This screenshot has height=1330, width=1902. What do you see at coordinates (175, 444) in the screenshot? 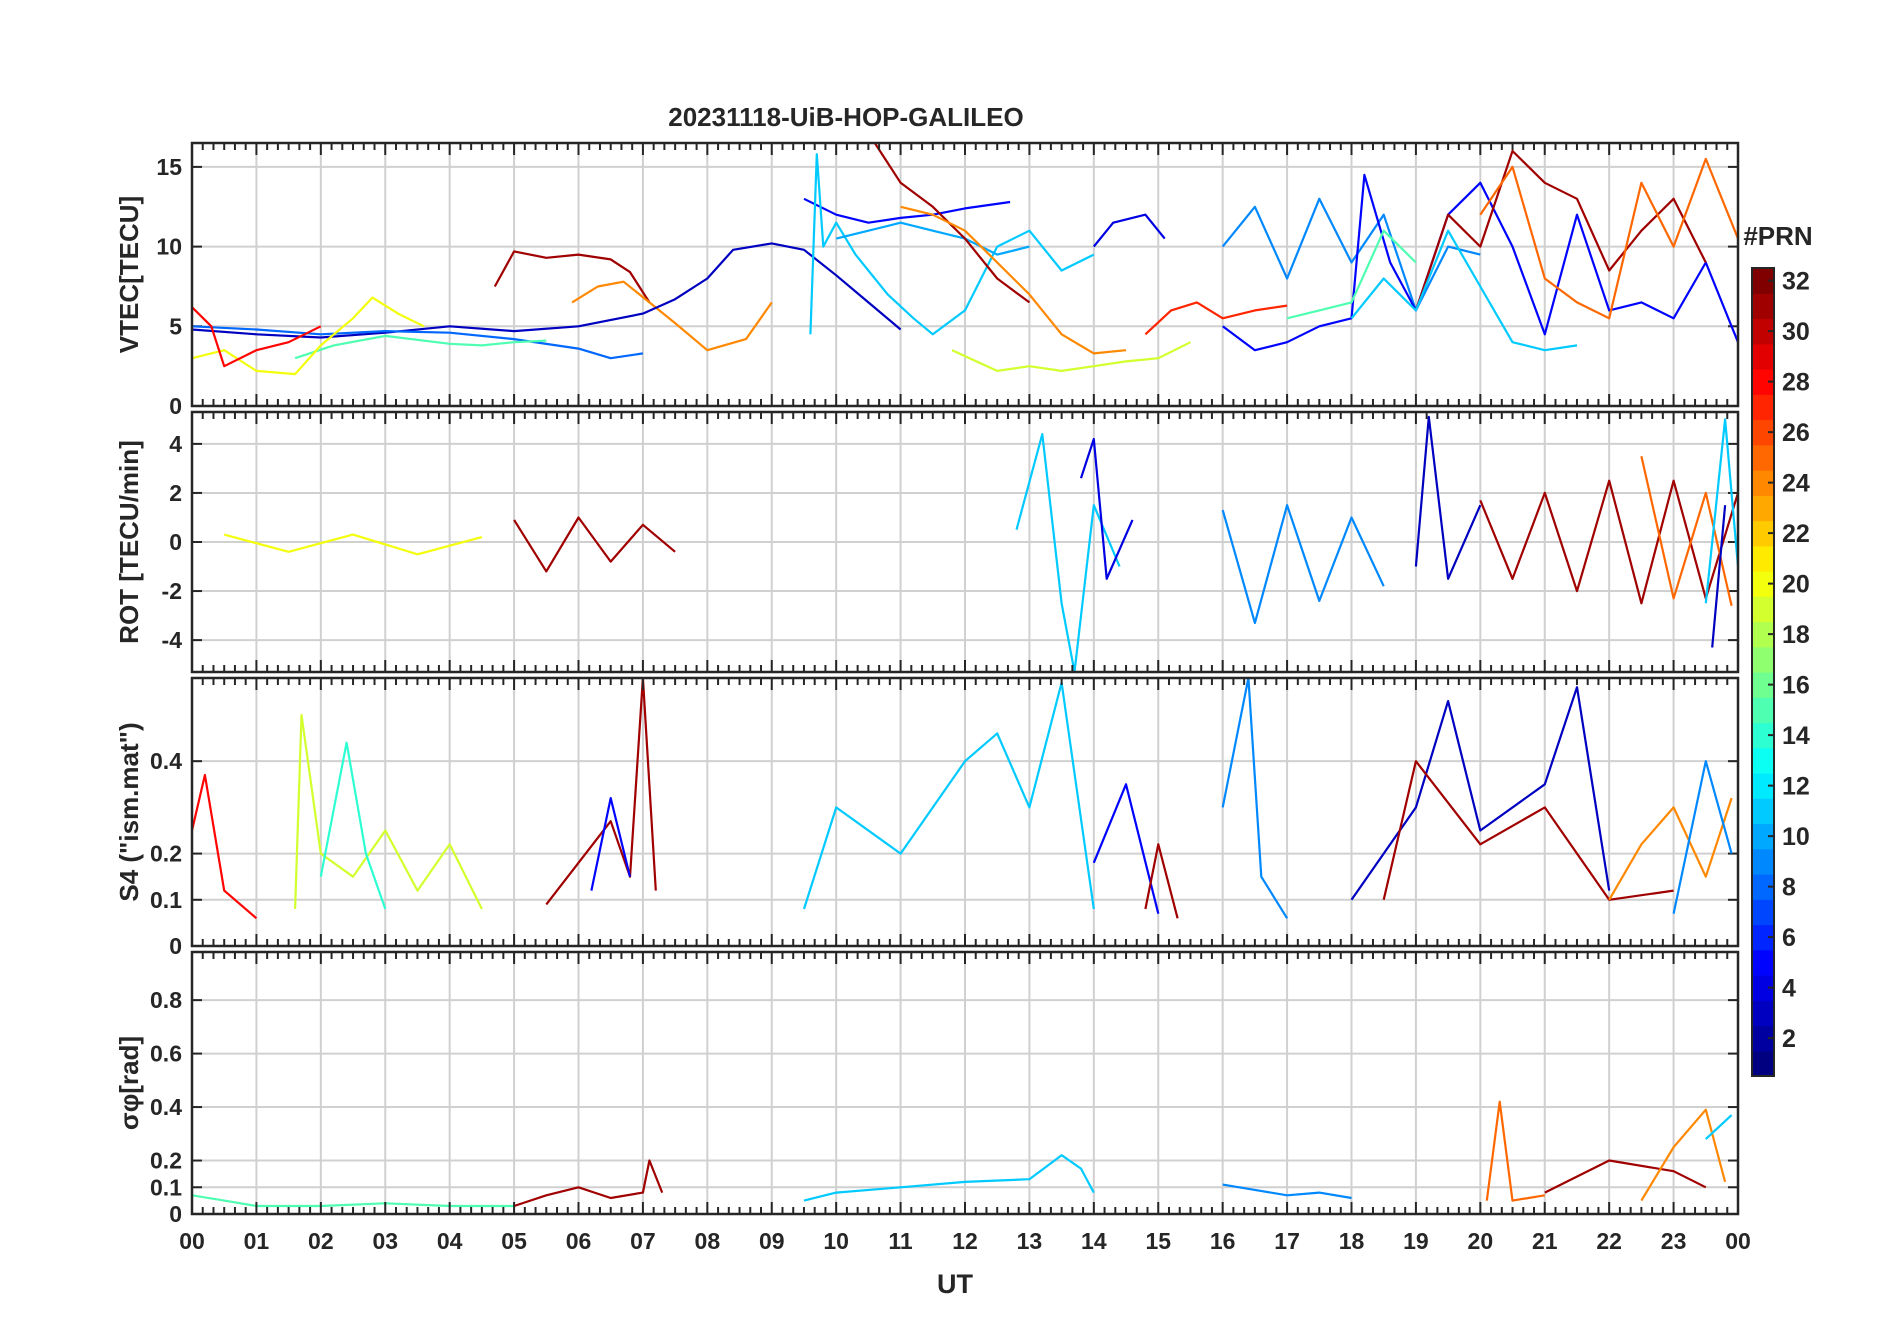
I see `y-tick-label: 4` at bounding box center [175, 444].